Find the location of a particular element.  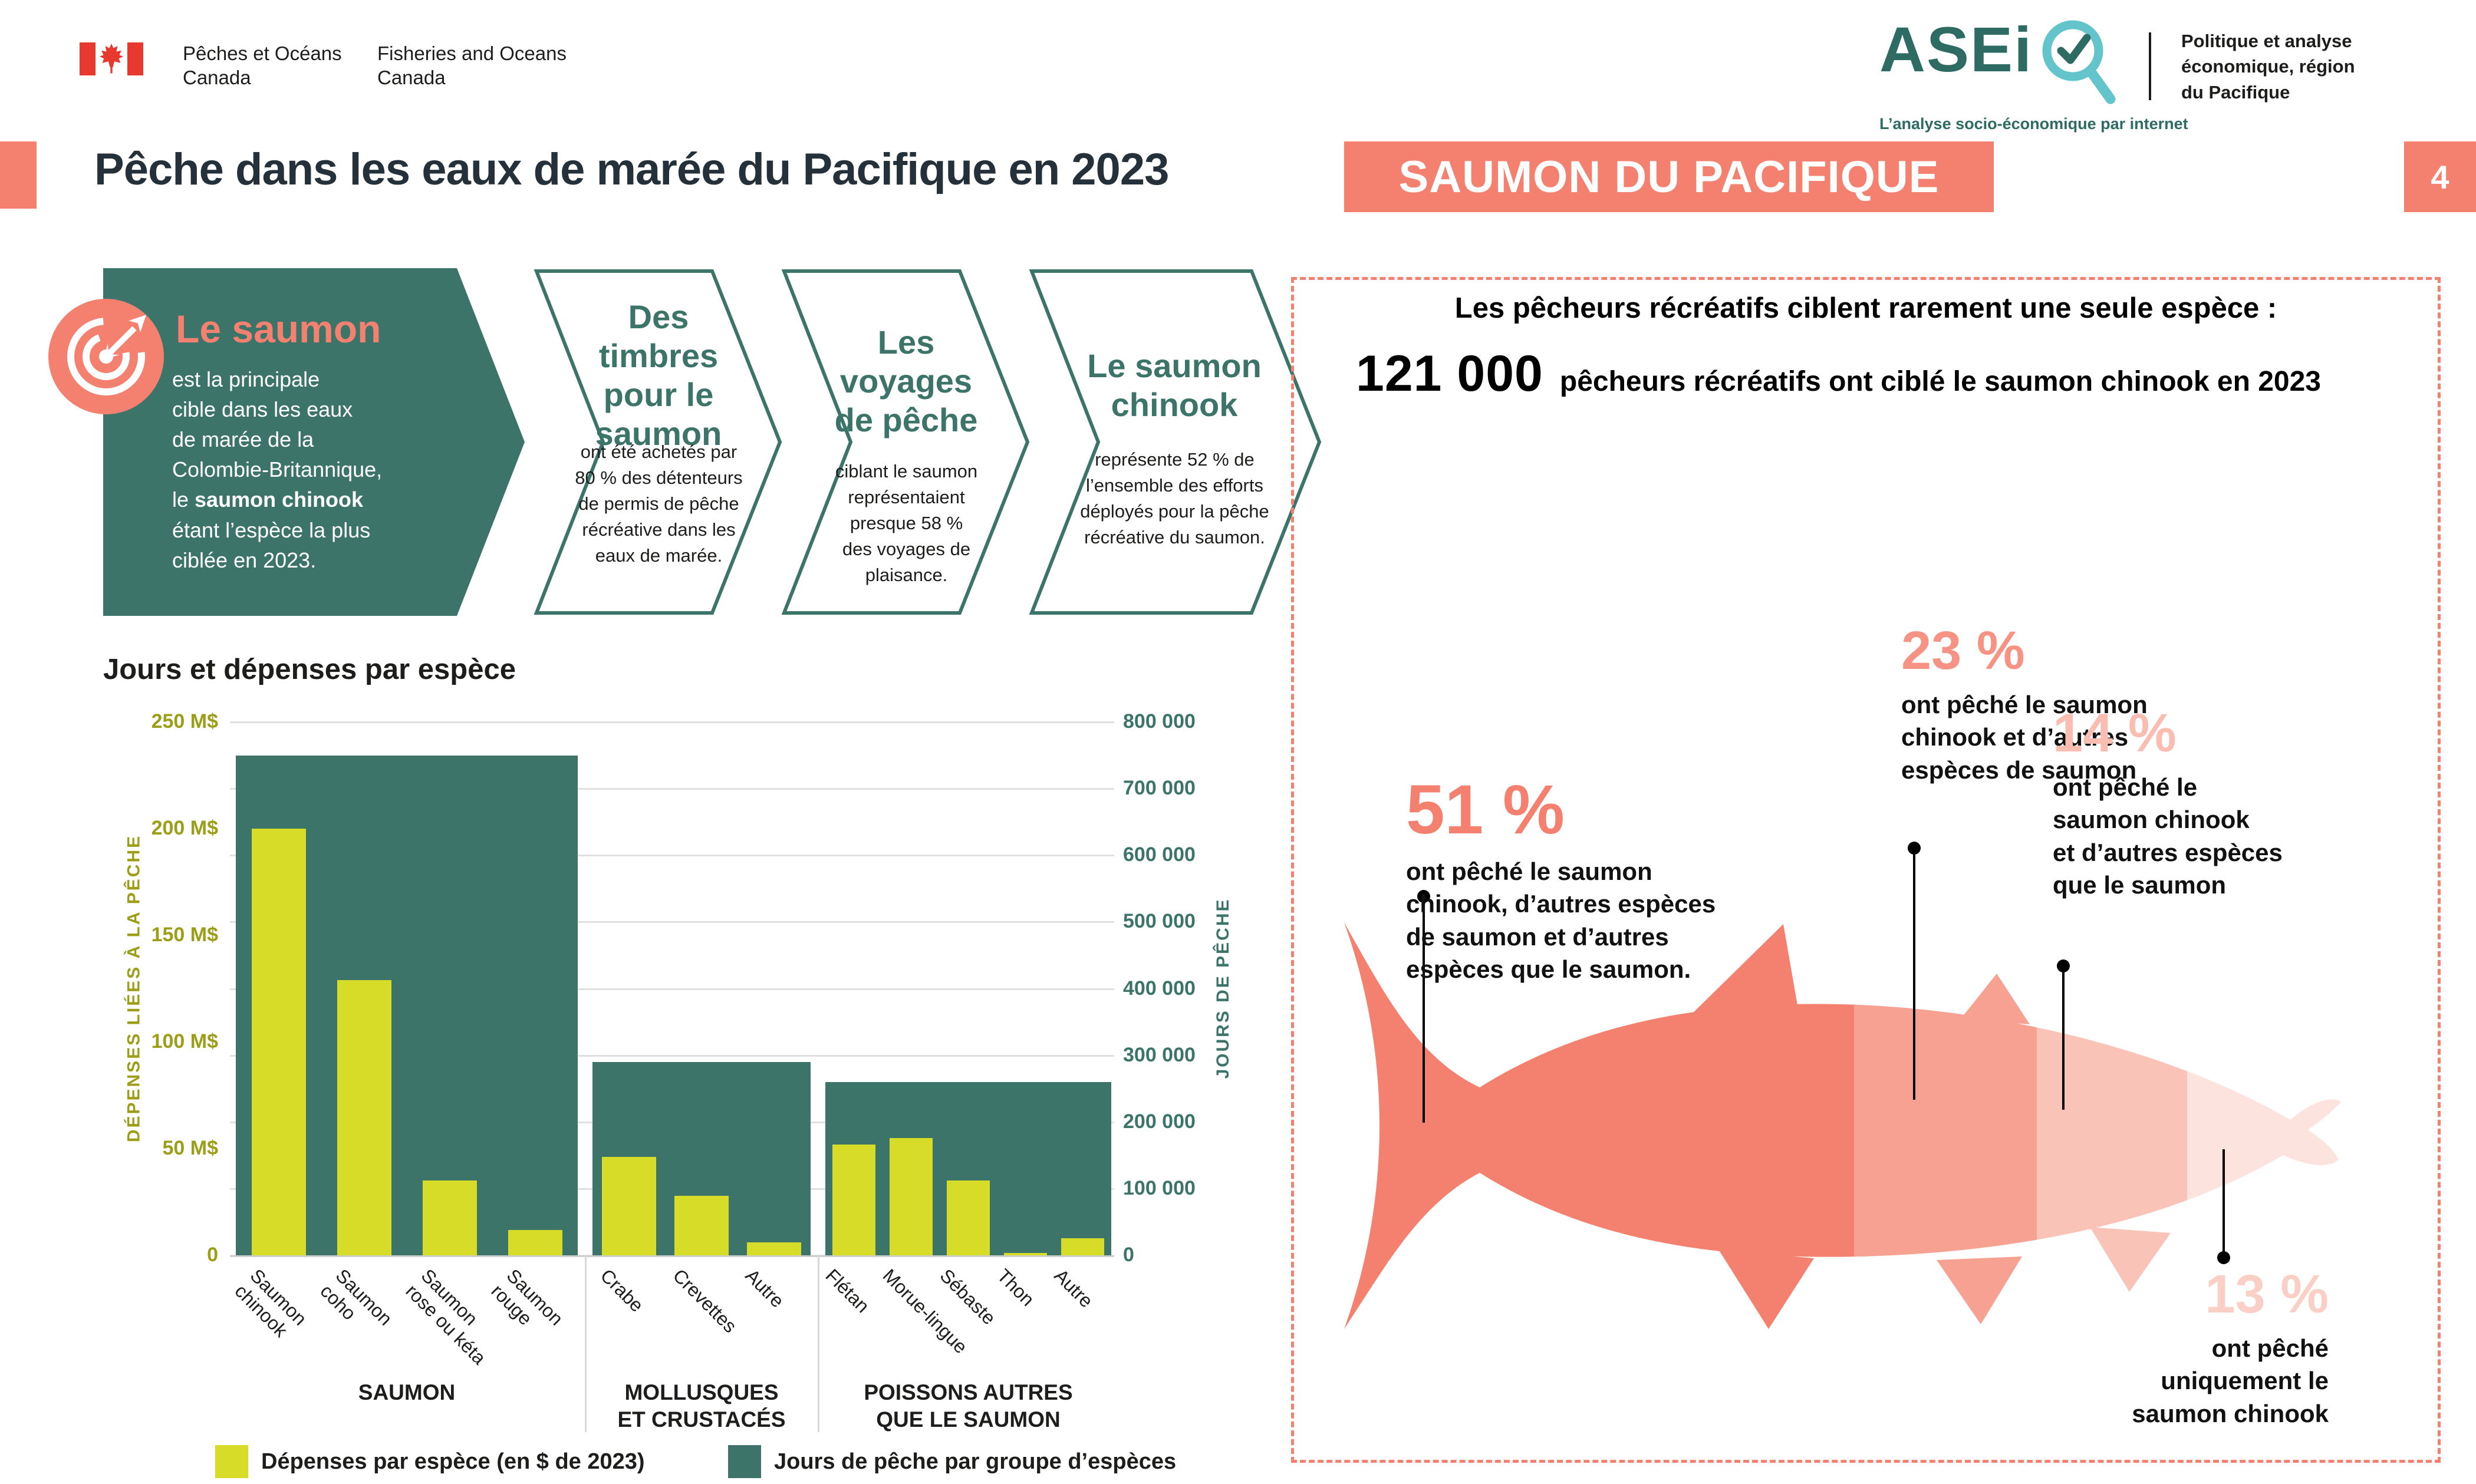

right-tick-5: 500 000 is located at coordinates (1160, 922).